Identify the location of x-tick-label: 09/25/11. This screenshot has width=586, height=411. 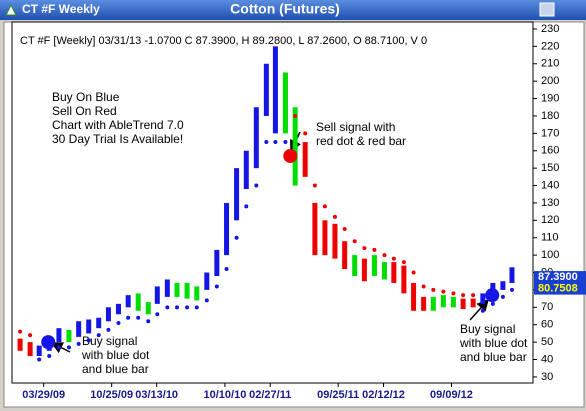
(338, 395).